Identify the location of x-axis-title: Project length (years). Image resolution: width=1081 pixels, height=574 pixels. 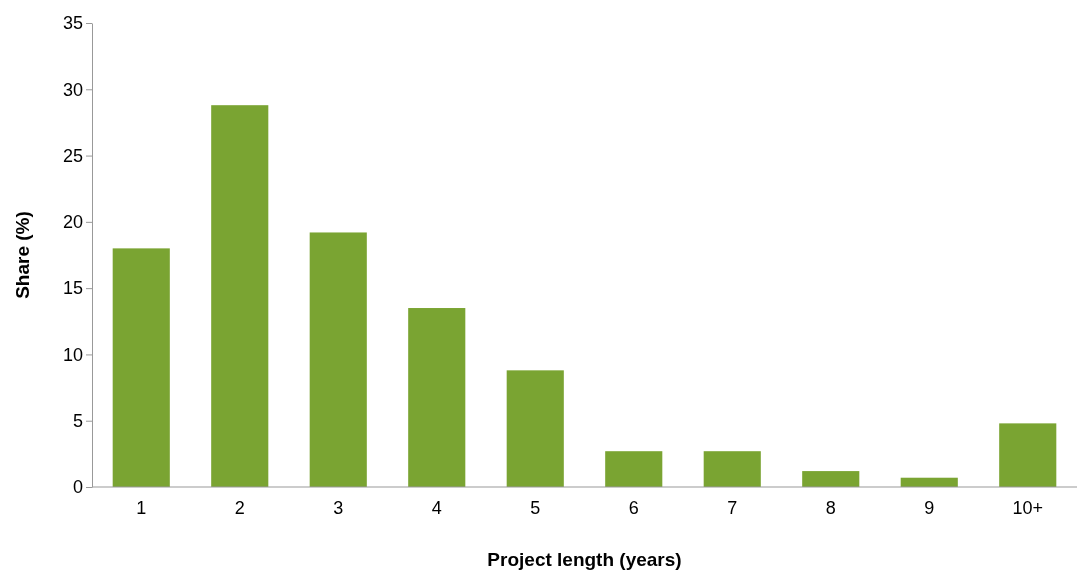
(584, 559).